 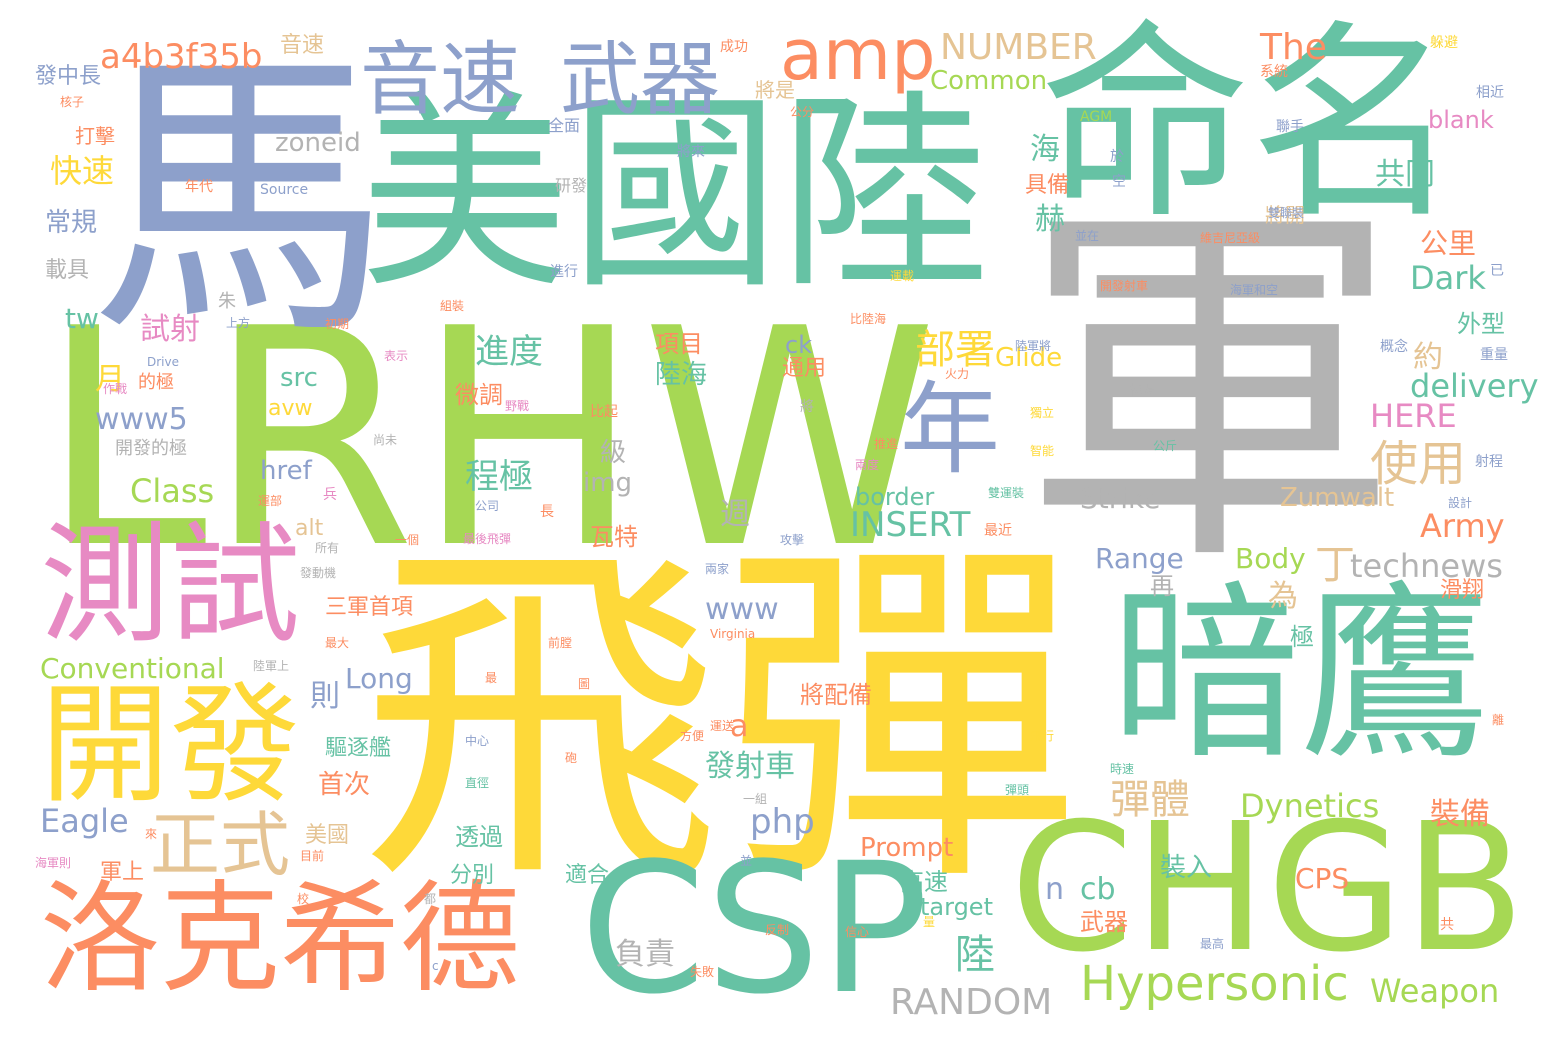 I want to click on cloud-word: 共同, so click(x=1405, y=174).